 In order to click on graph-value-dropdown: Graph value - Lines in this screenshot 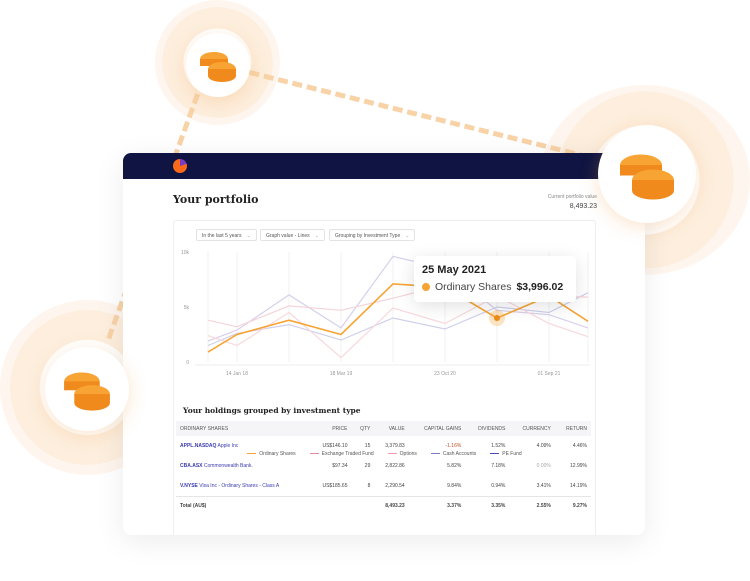, I will do `click(292, 235)`.